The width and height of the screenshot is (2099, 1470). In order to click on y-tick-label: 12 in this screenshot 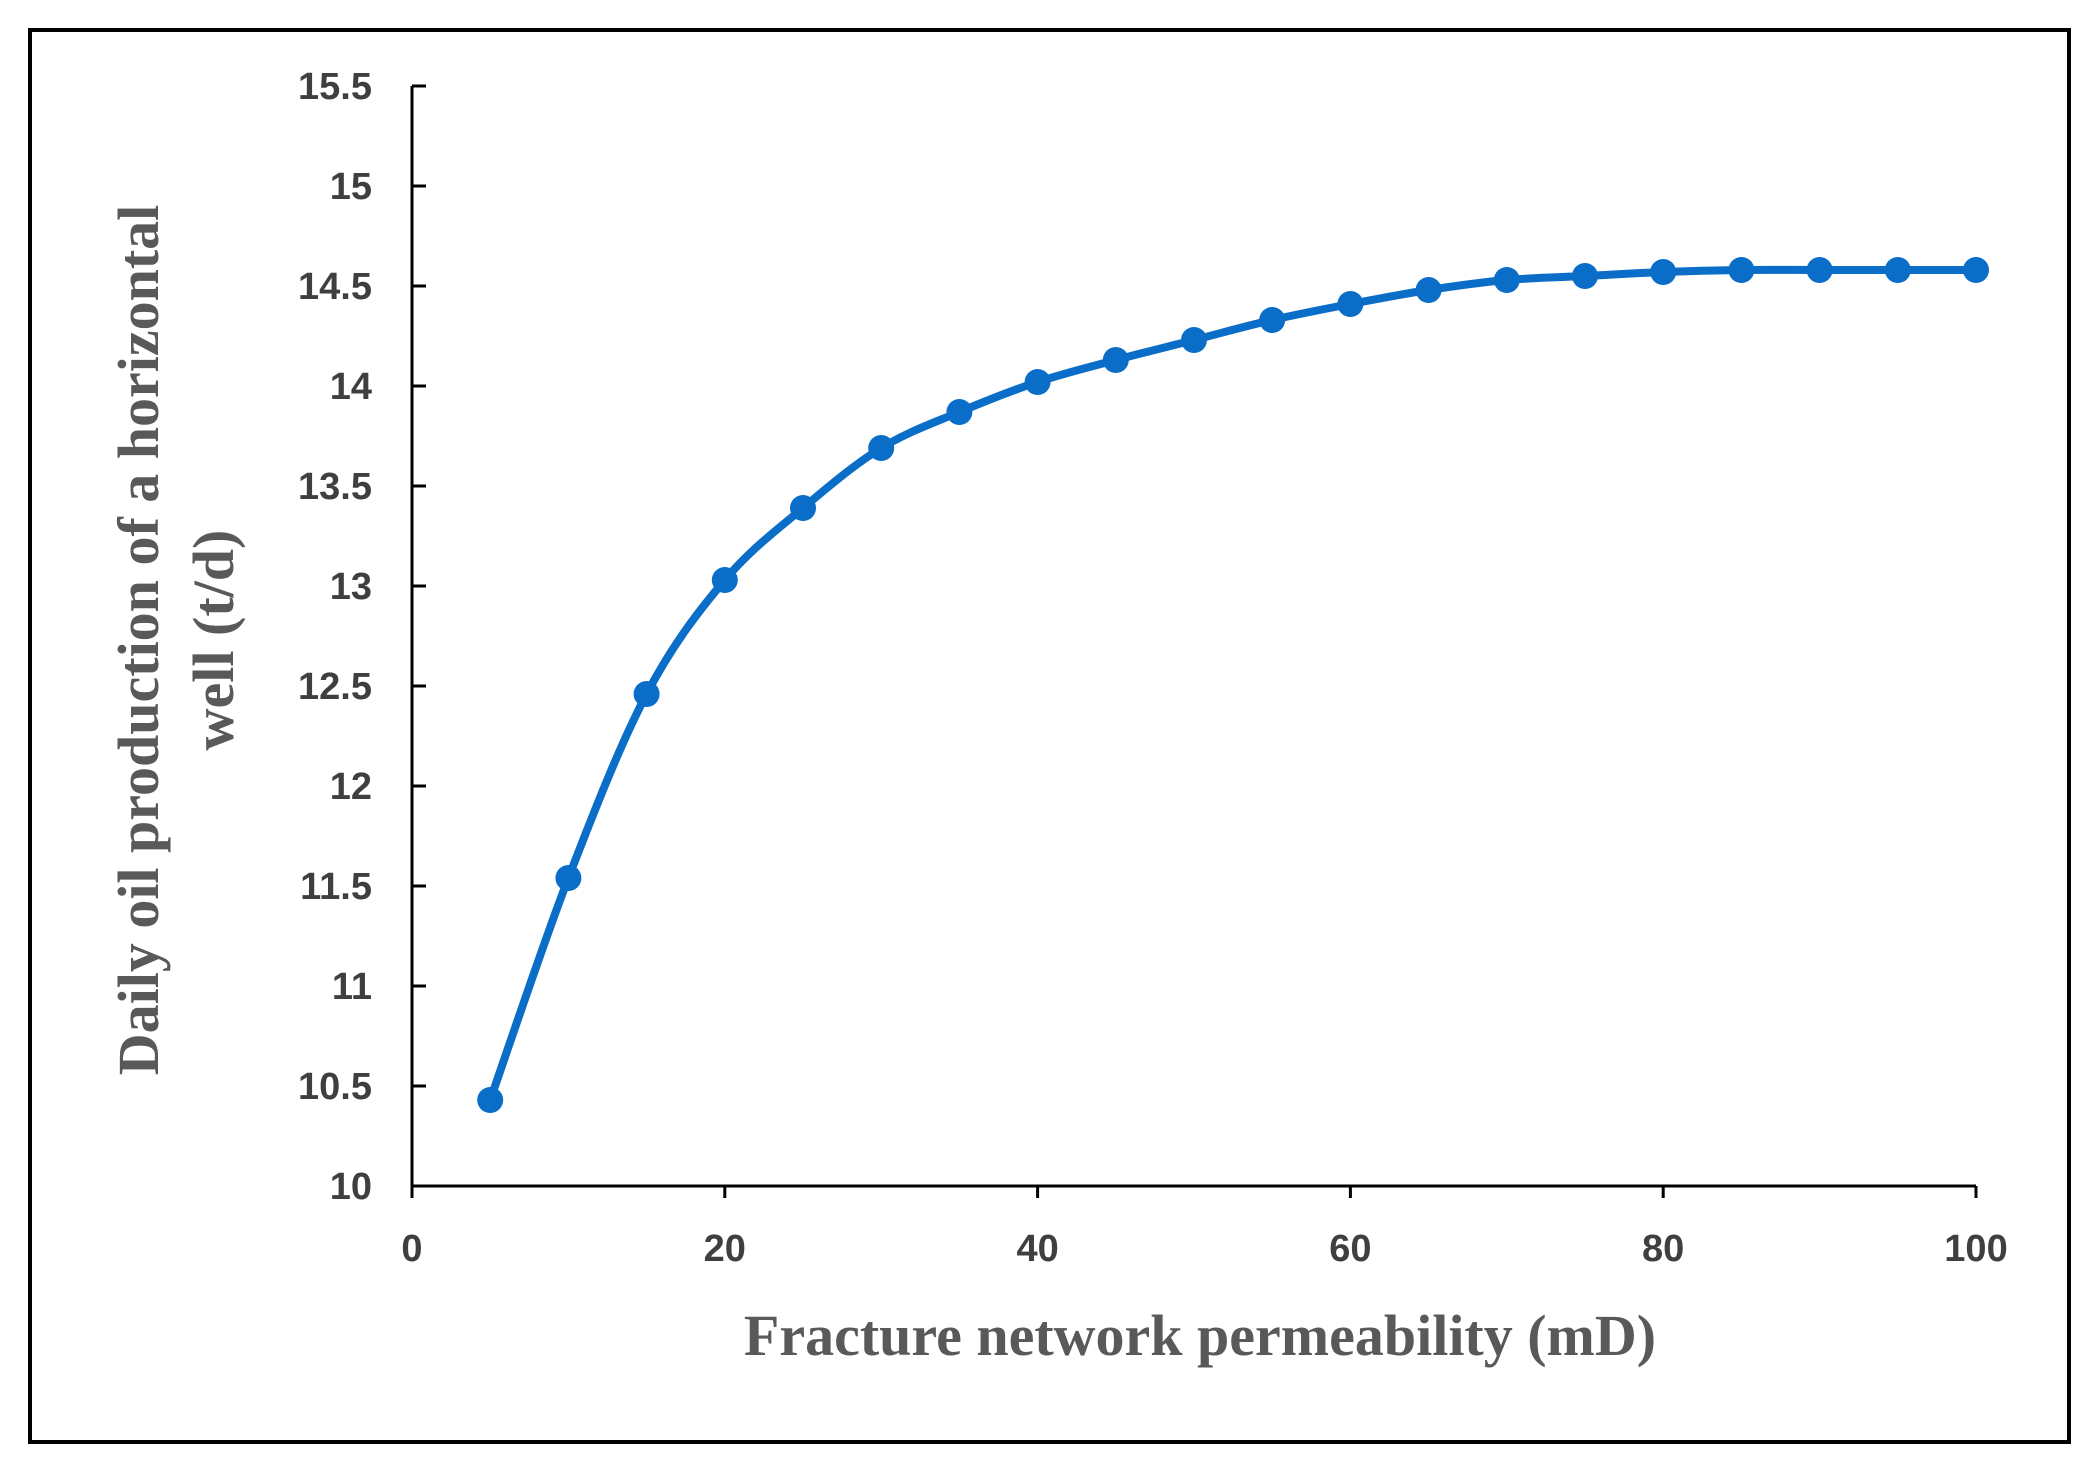, I will do `click(351, 787)`.